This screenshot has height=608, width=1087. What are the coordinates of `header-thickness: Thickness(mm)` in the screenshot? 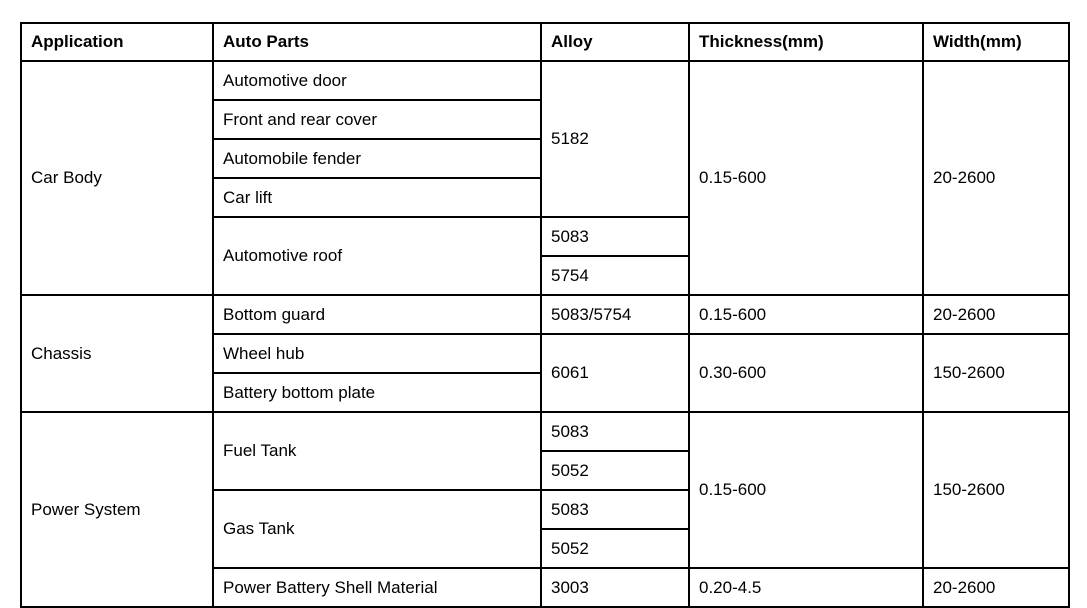 It's located at (806, 42).